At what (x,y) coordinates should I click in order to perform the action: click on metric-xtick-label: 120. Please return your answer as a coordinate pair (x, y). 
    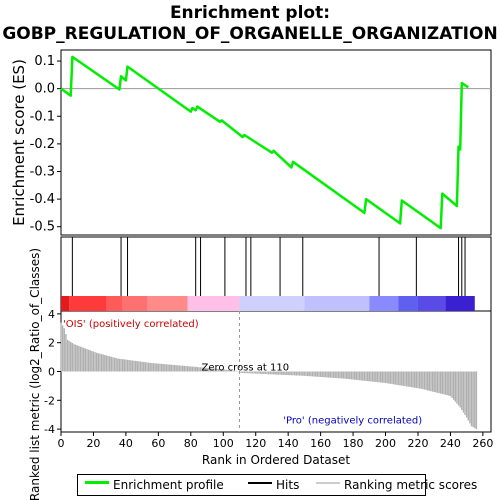
    Looking at the image, I should click on (255, 443).